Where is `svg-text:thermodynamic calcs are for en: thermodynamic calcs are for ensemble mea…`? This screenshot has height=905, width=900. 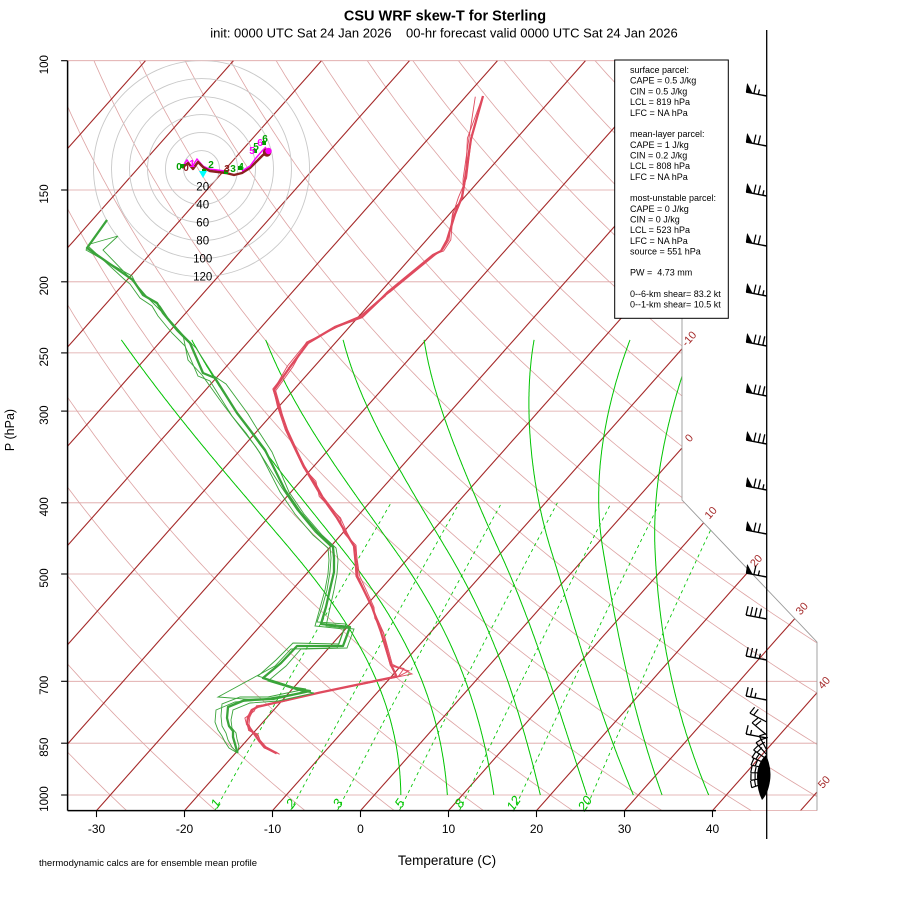
svg-text:thermodynamic calcs are for en: thermodynamic calcs are for ensemble mea… is located at coordinates (148, 863).